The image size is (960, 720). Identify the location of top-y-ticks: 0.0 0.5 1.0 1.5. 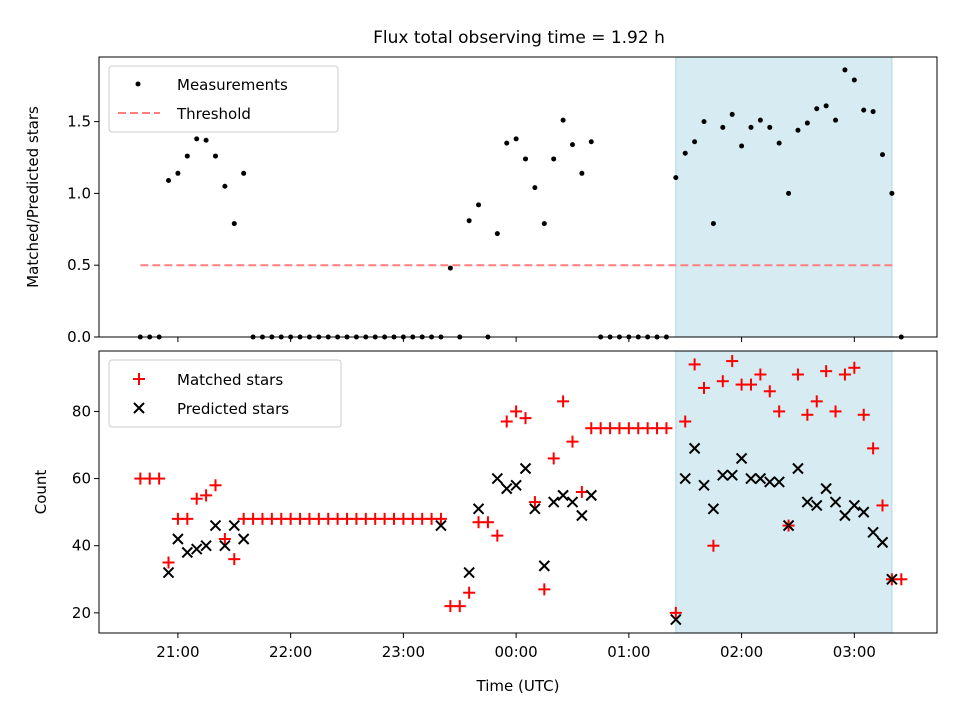
(83, 229).